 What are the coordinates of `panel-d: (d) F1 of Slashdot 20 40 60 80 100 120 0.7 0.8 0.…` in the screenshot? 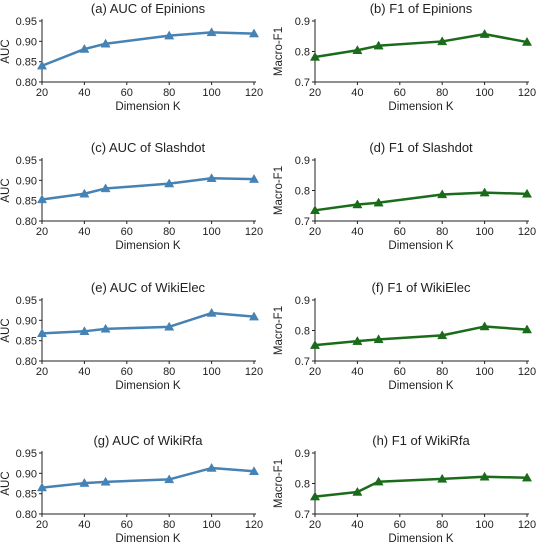 It's located at (404, 196).